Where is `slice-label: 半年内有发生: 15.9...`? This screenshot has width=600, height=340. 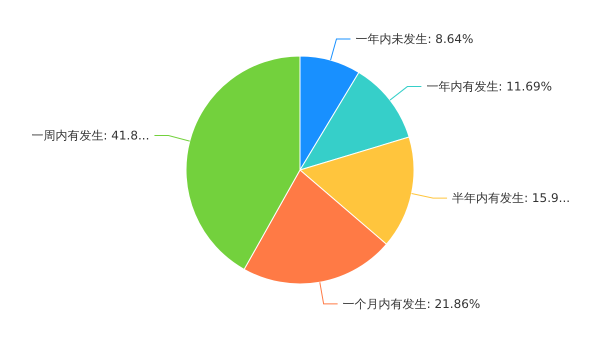 slice-label: 半年内有发生: 15.9... is located at coordinates (511, 198).